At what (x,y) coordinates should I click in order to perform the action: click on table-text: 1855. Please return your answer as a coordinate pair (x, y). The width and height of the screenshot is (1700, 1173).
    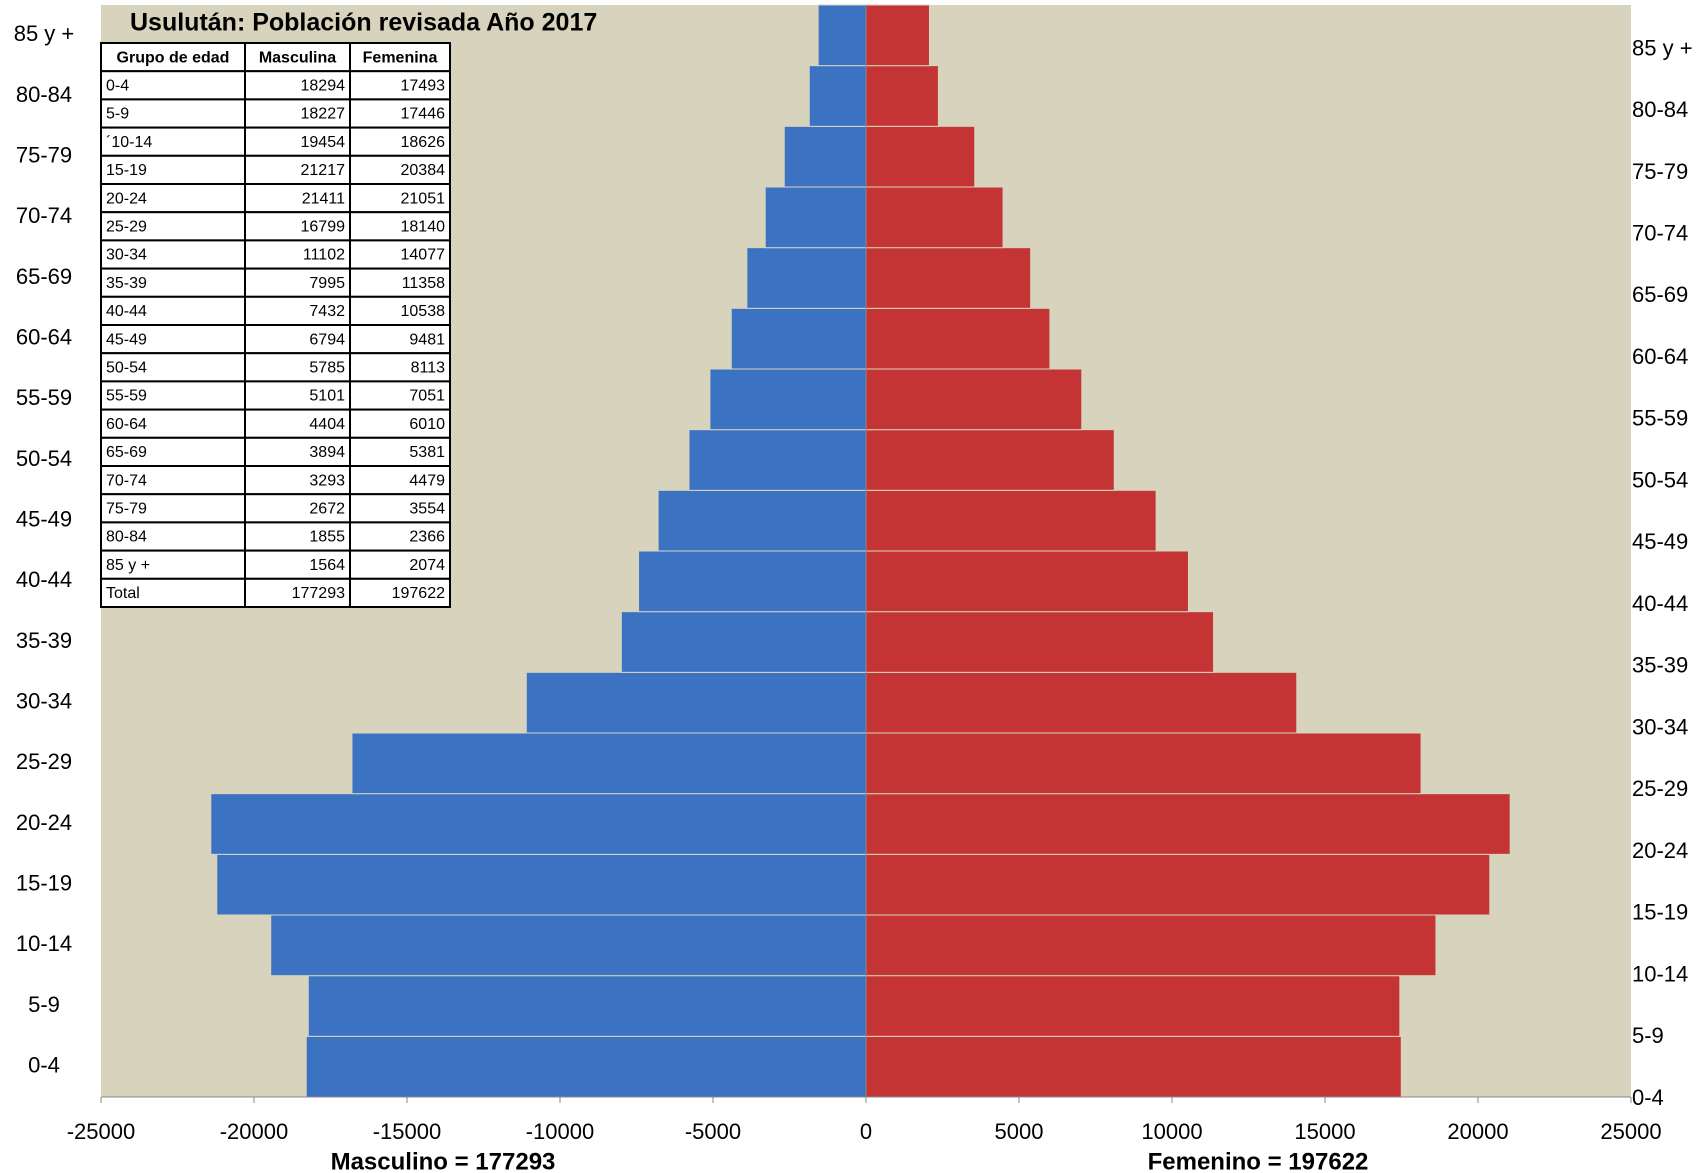
    Looking at the image, I should click on (327, 537).